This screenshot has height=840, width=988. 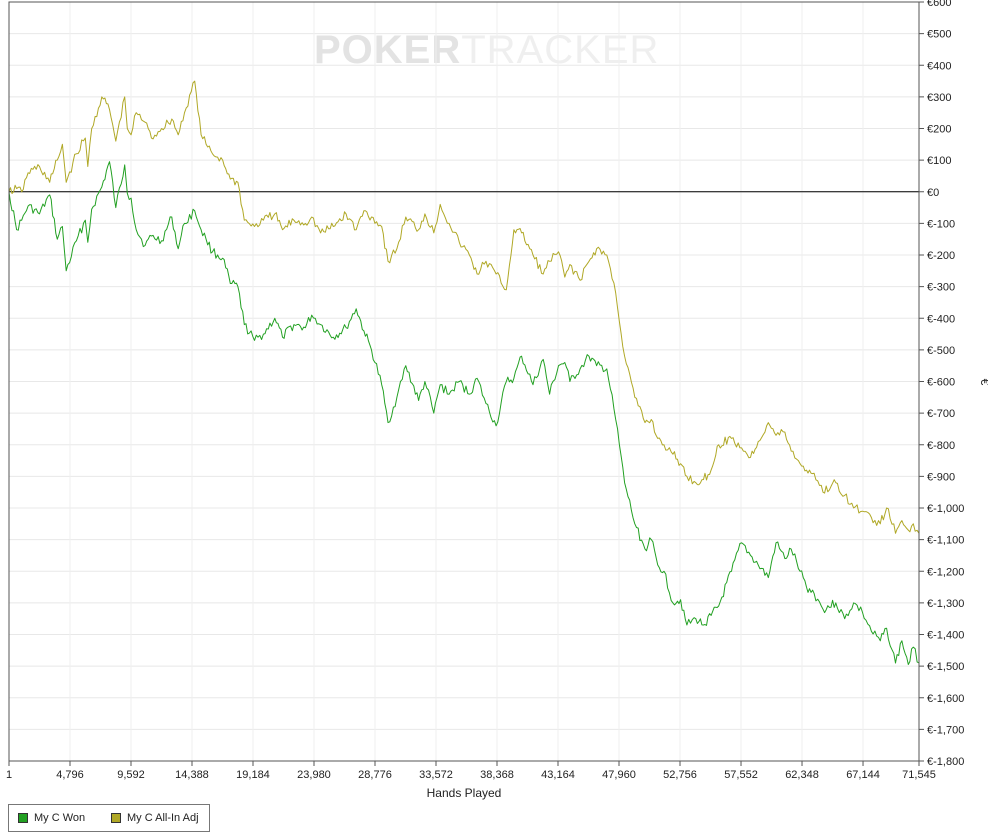 I want to click on y-tick-label: €500, so click(x=939, y=35).